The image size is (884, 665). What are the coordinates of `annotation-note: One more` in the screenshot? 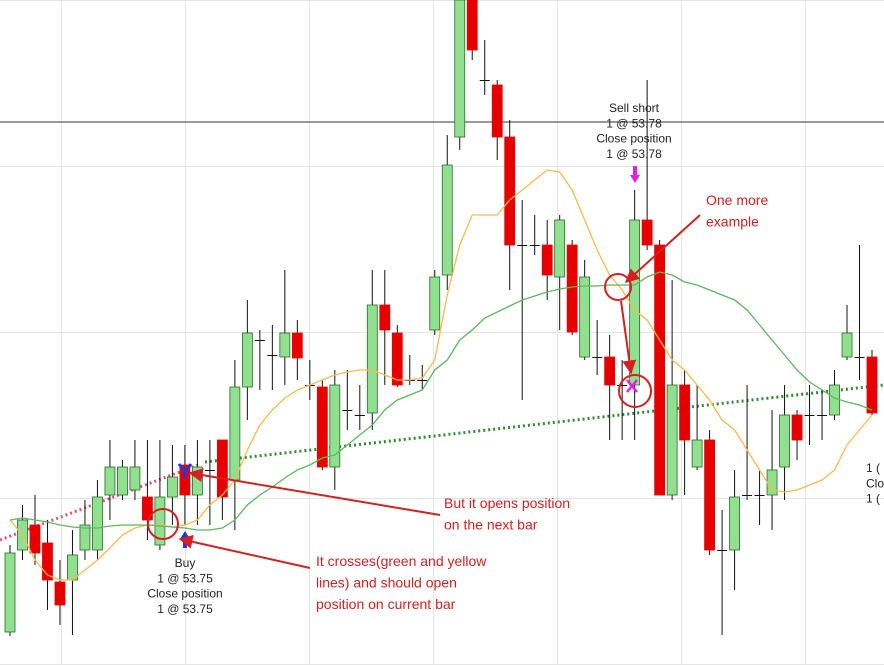 It's located at (737, 200).